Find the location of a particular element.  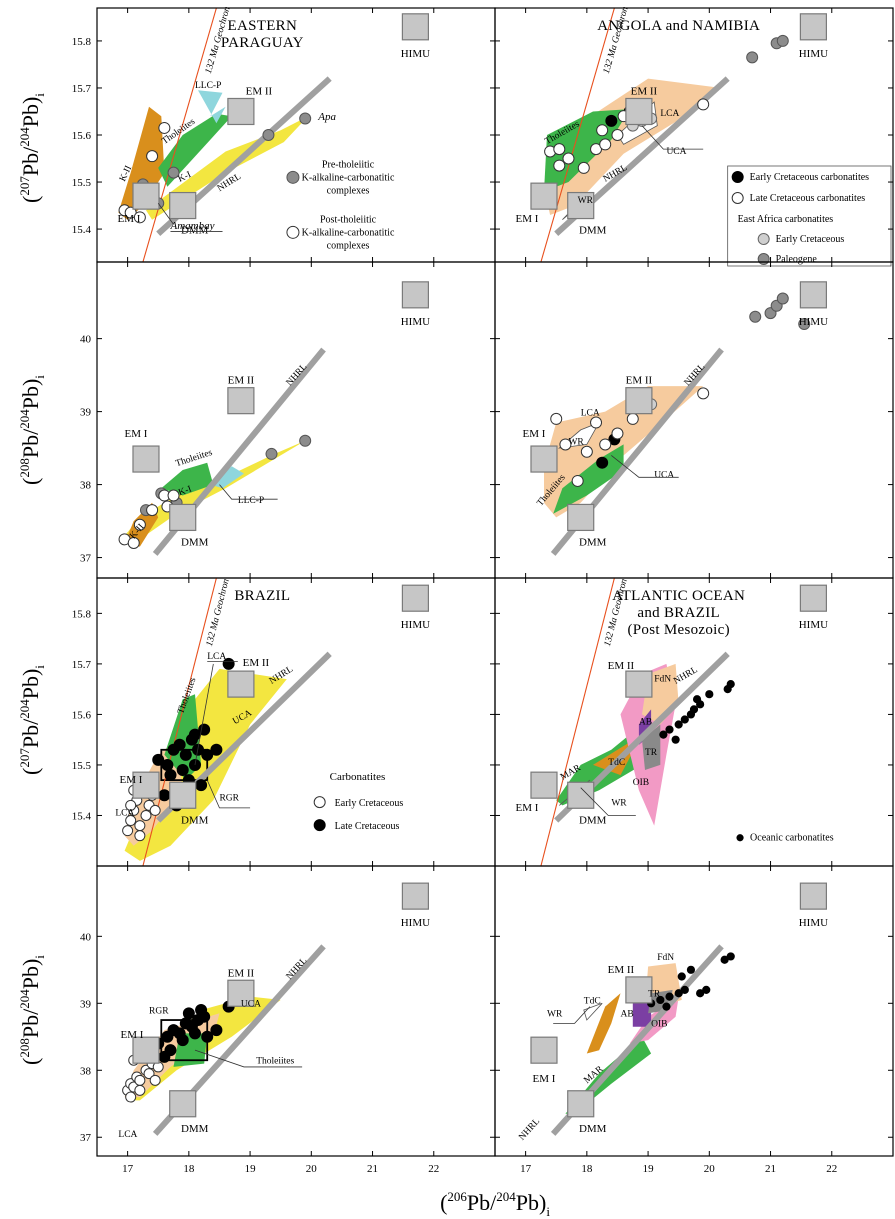

legend-label: Late Cretaceous carbonatites is located at coordinates (808, 198).